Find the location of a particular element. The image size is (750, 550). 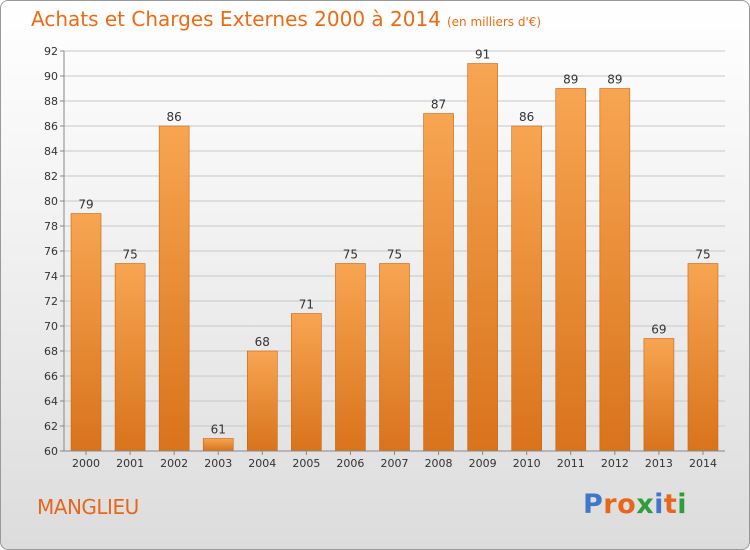

x-tick-label-2009: 2009 is located at coordinates (483, 463).